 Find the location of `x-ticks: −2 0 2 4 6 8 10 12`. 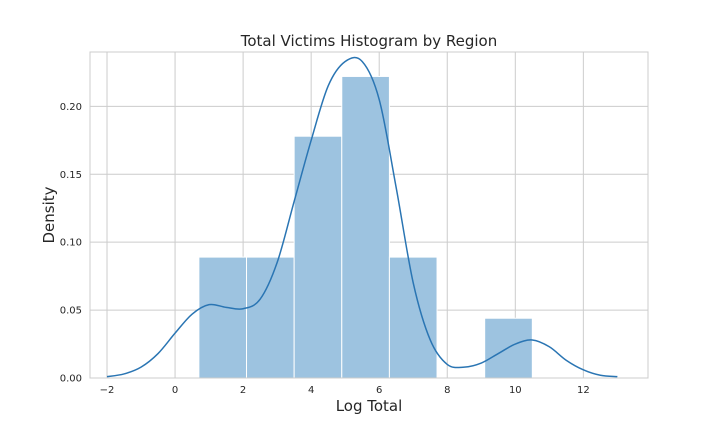

x-ticks: −2 0 2 4 6 8 10 12 is located at coordinates (345, 390).